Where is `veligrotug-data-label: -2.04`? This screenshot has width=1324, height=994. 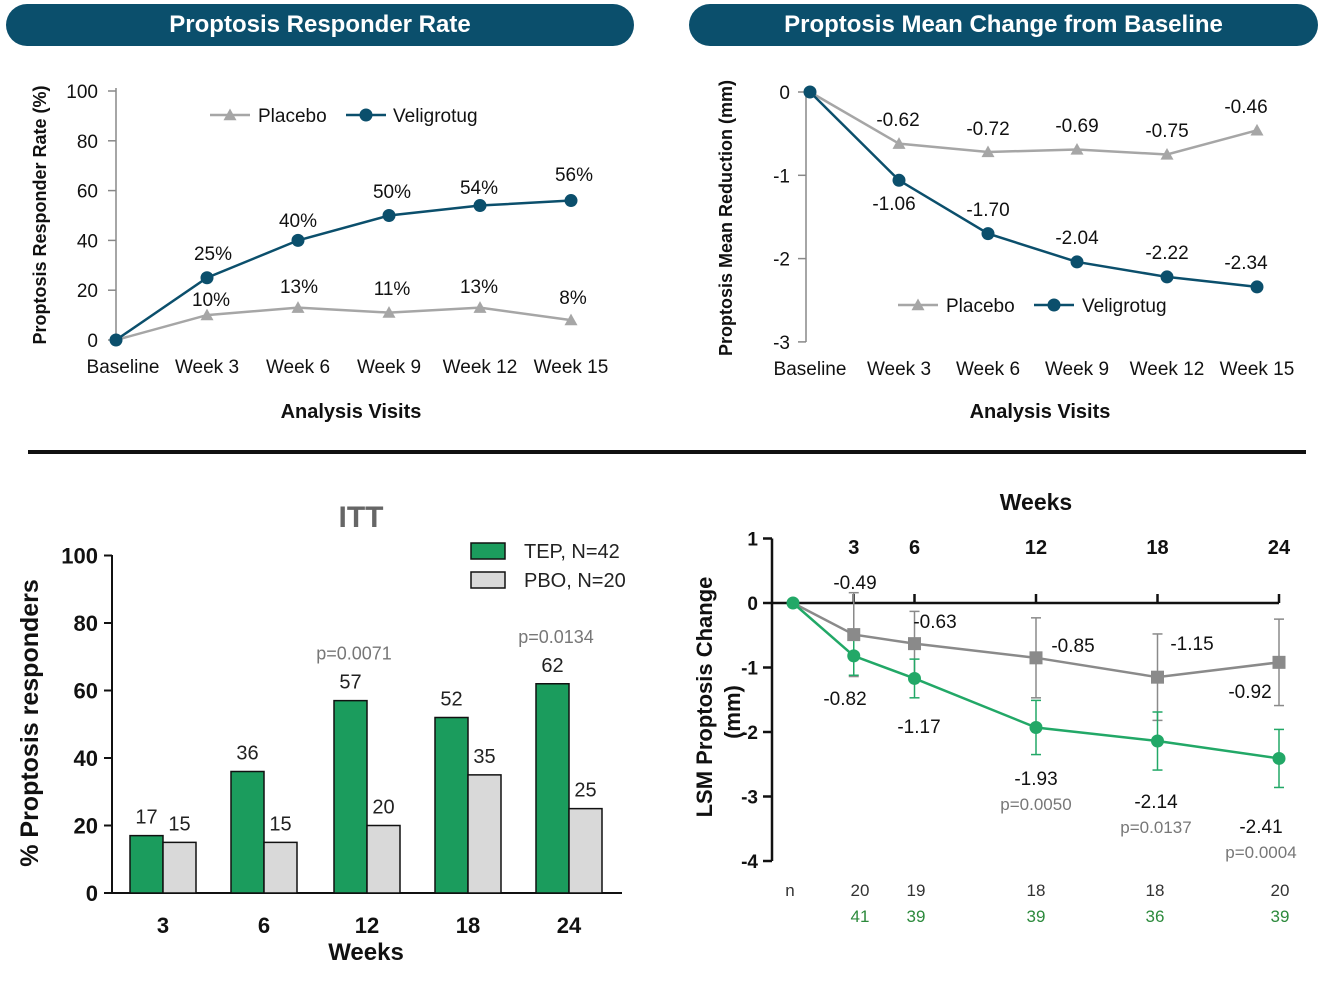
veligrotug-data-label: -2.04 is located at coordinates (1077, 238).